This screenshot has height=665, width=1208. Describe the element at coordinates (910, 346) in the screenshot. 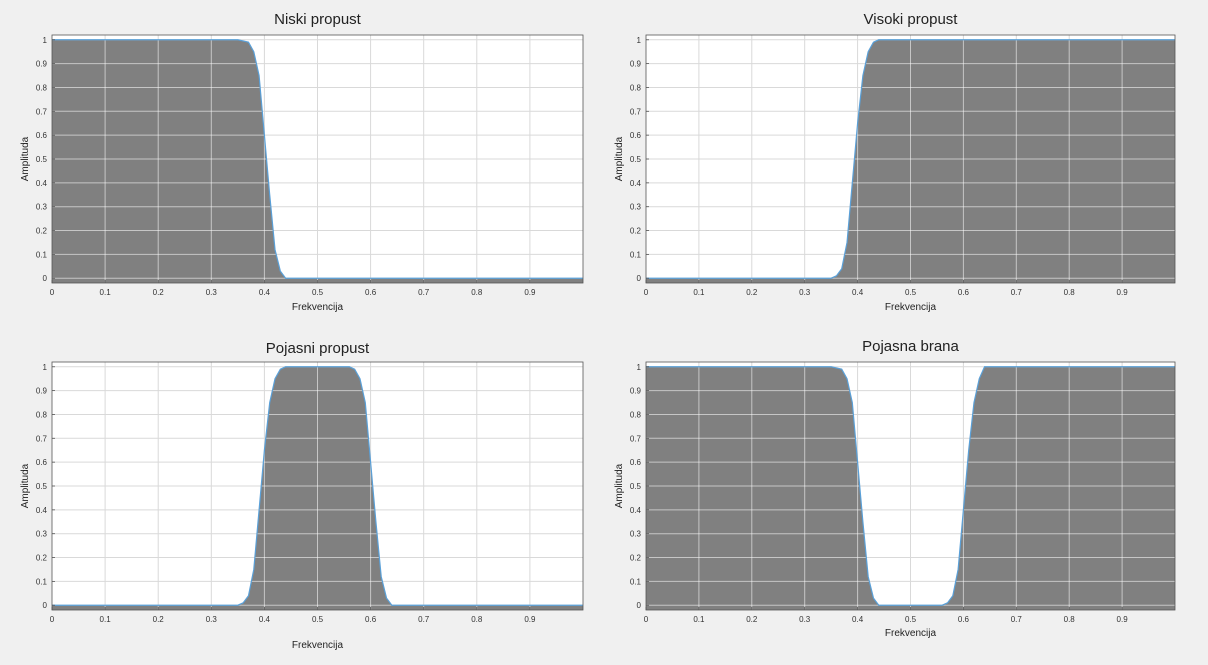

I see `chart-title: Pojasna brana` at that location.